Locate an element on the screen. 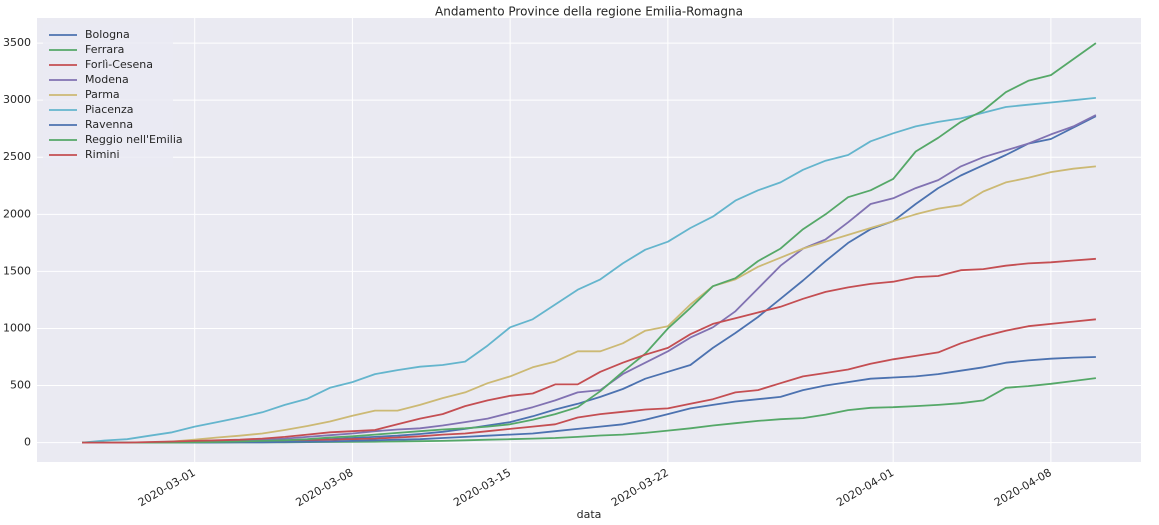  x-tick-label: 2020-03-15 is located at coordinates (482, 487).